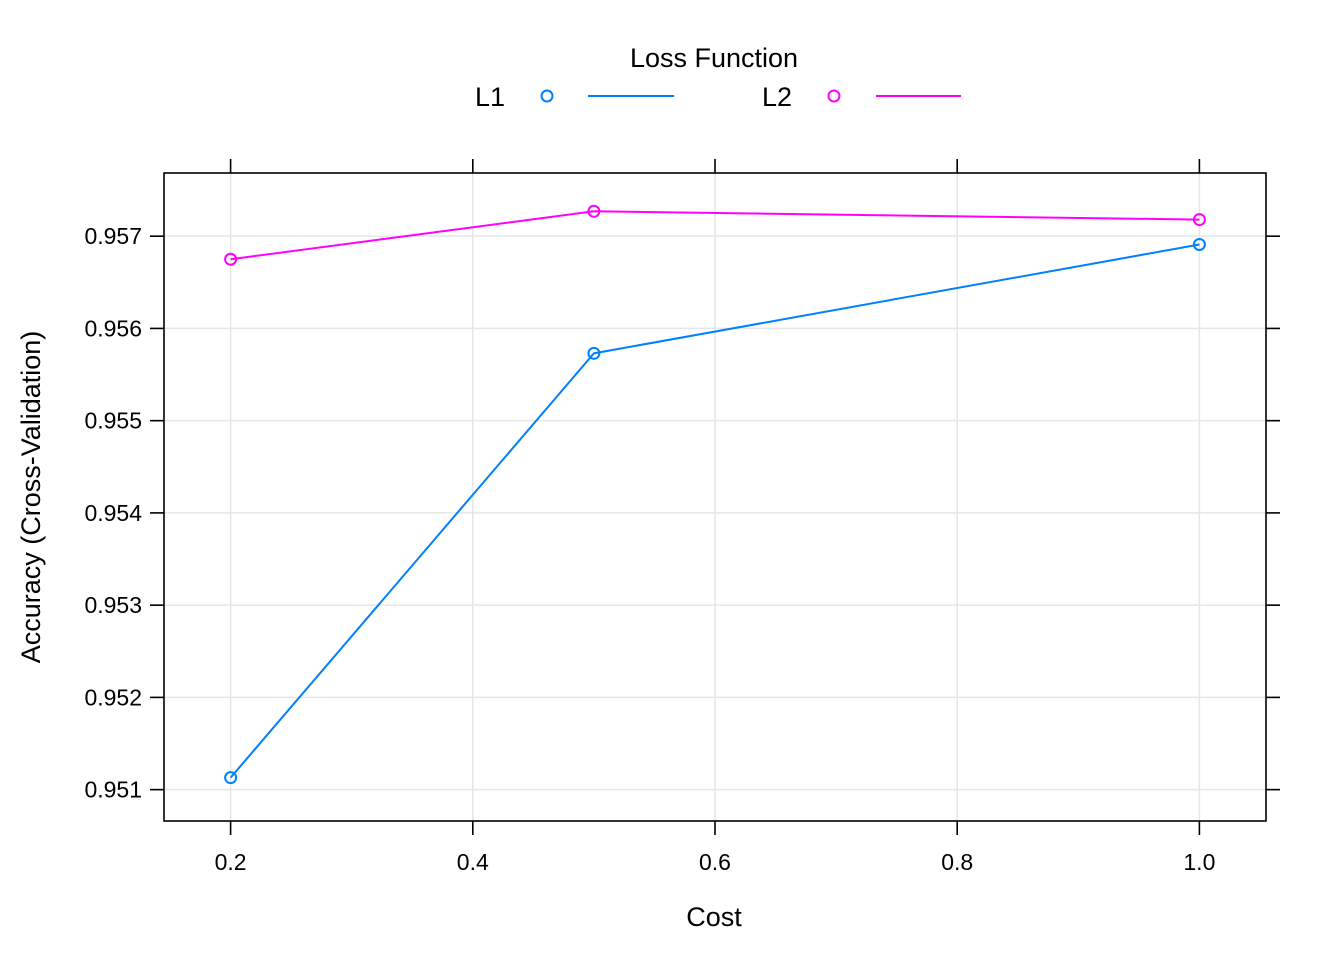 This screenshot has width=1344, height=965. What do you see at coordinates (718, 97) in the screenshot?
I see `legend-items: L1 L2` at bounding box center [718, 97].